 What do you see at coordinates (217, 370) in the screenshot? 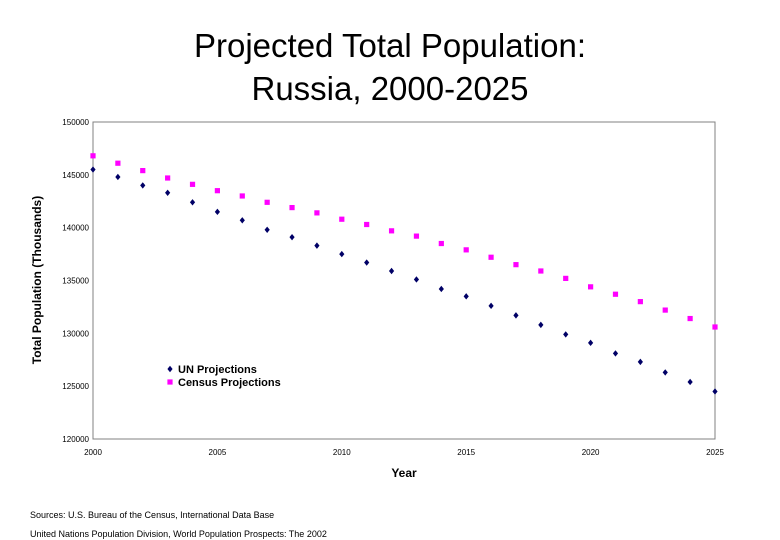
I see `legend-label-0: UN Projections` at bounding box center [217, 370].